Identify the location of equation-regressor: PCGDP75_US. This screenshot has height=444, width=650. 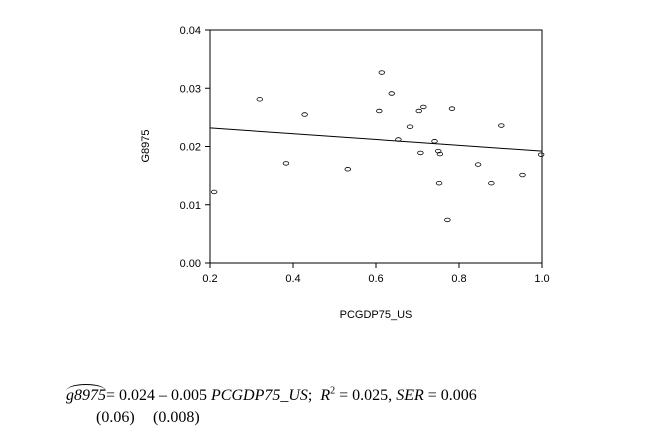
(259, 395).